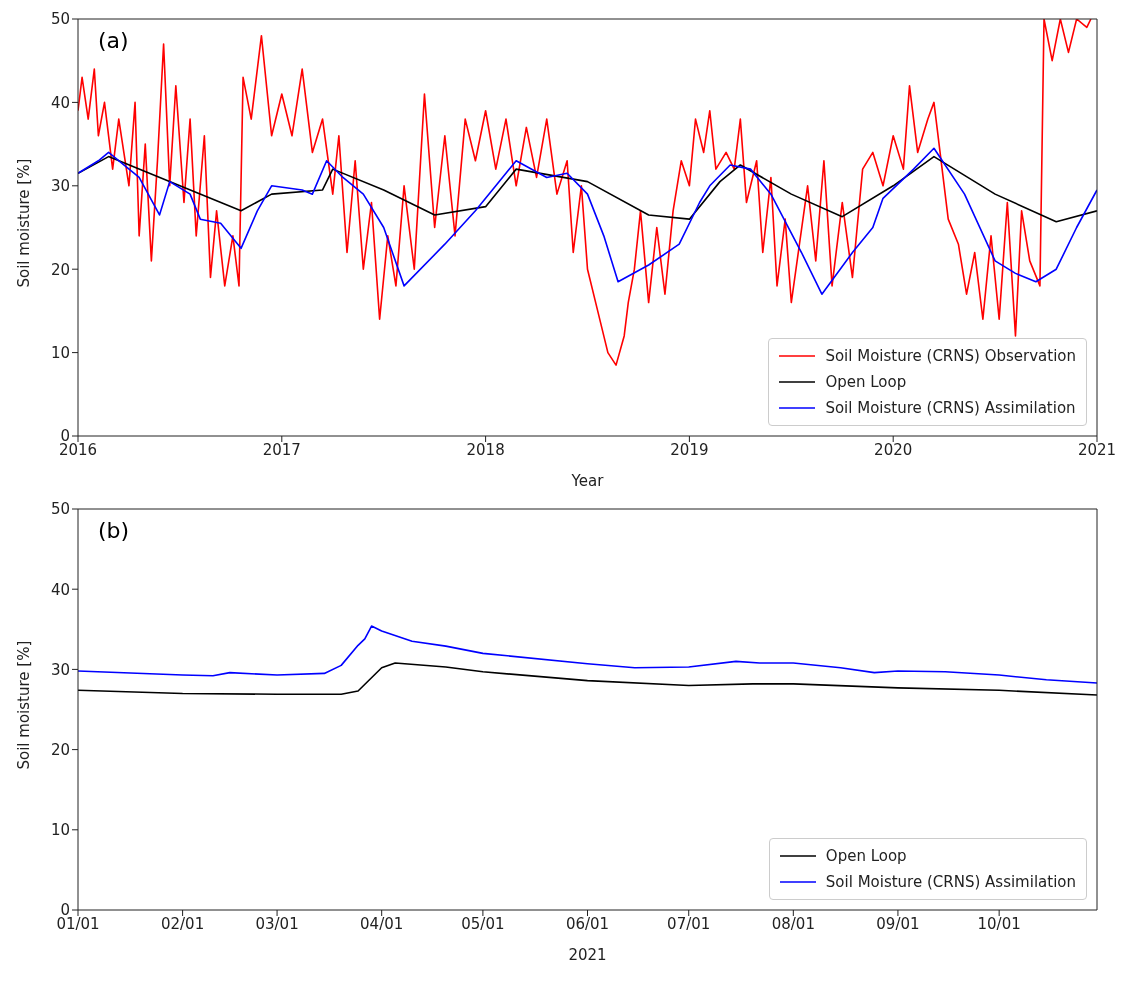 This screenshot has width=1131, height=982. What do you see at coordinates (277, 923) in the screenshot?
I see `x-tick-label: 03/01` at bounding box center [277, 923].